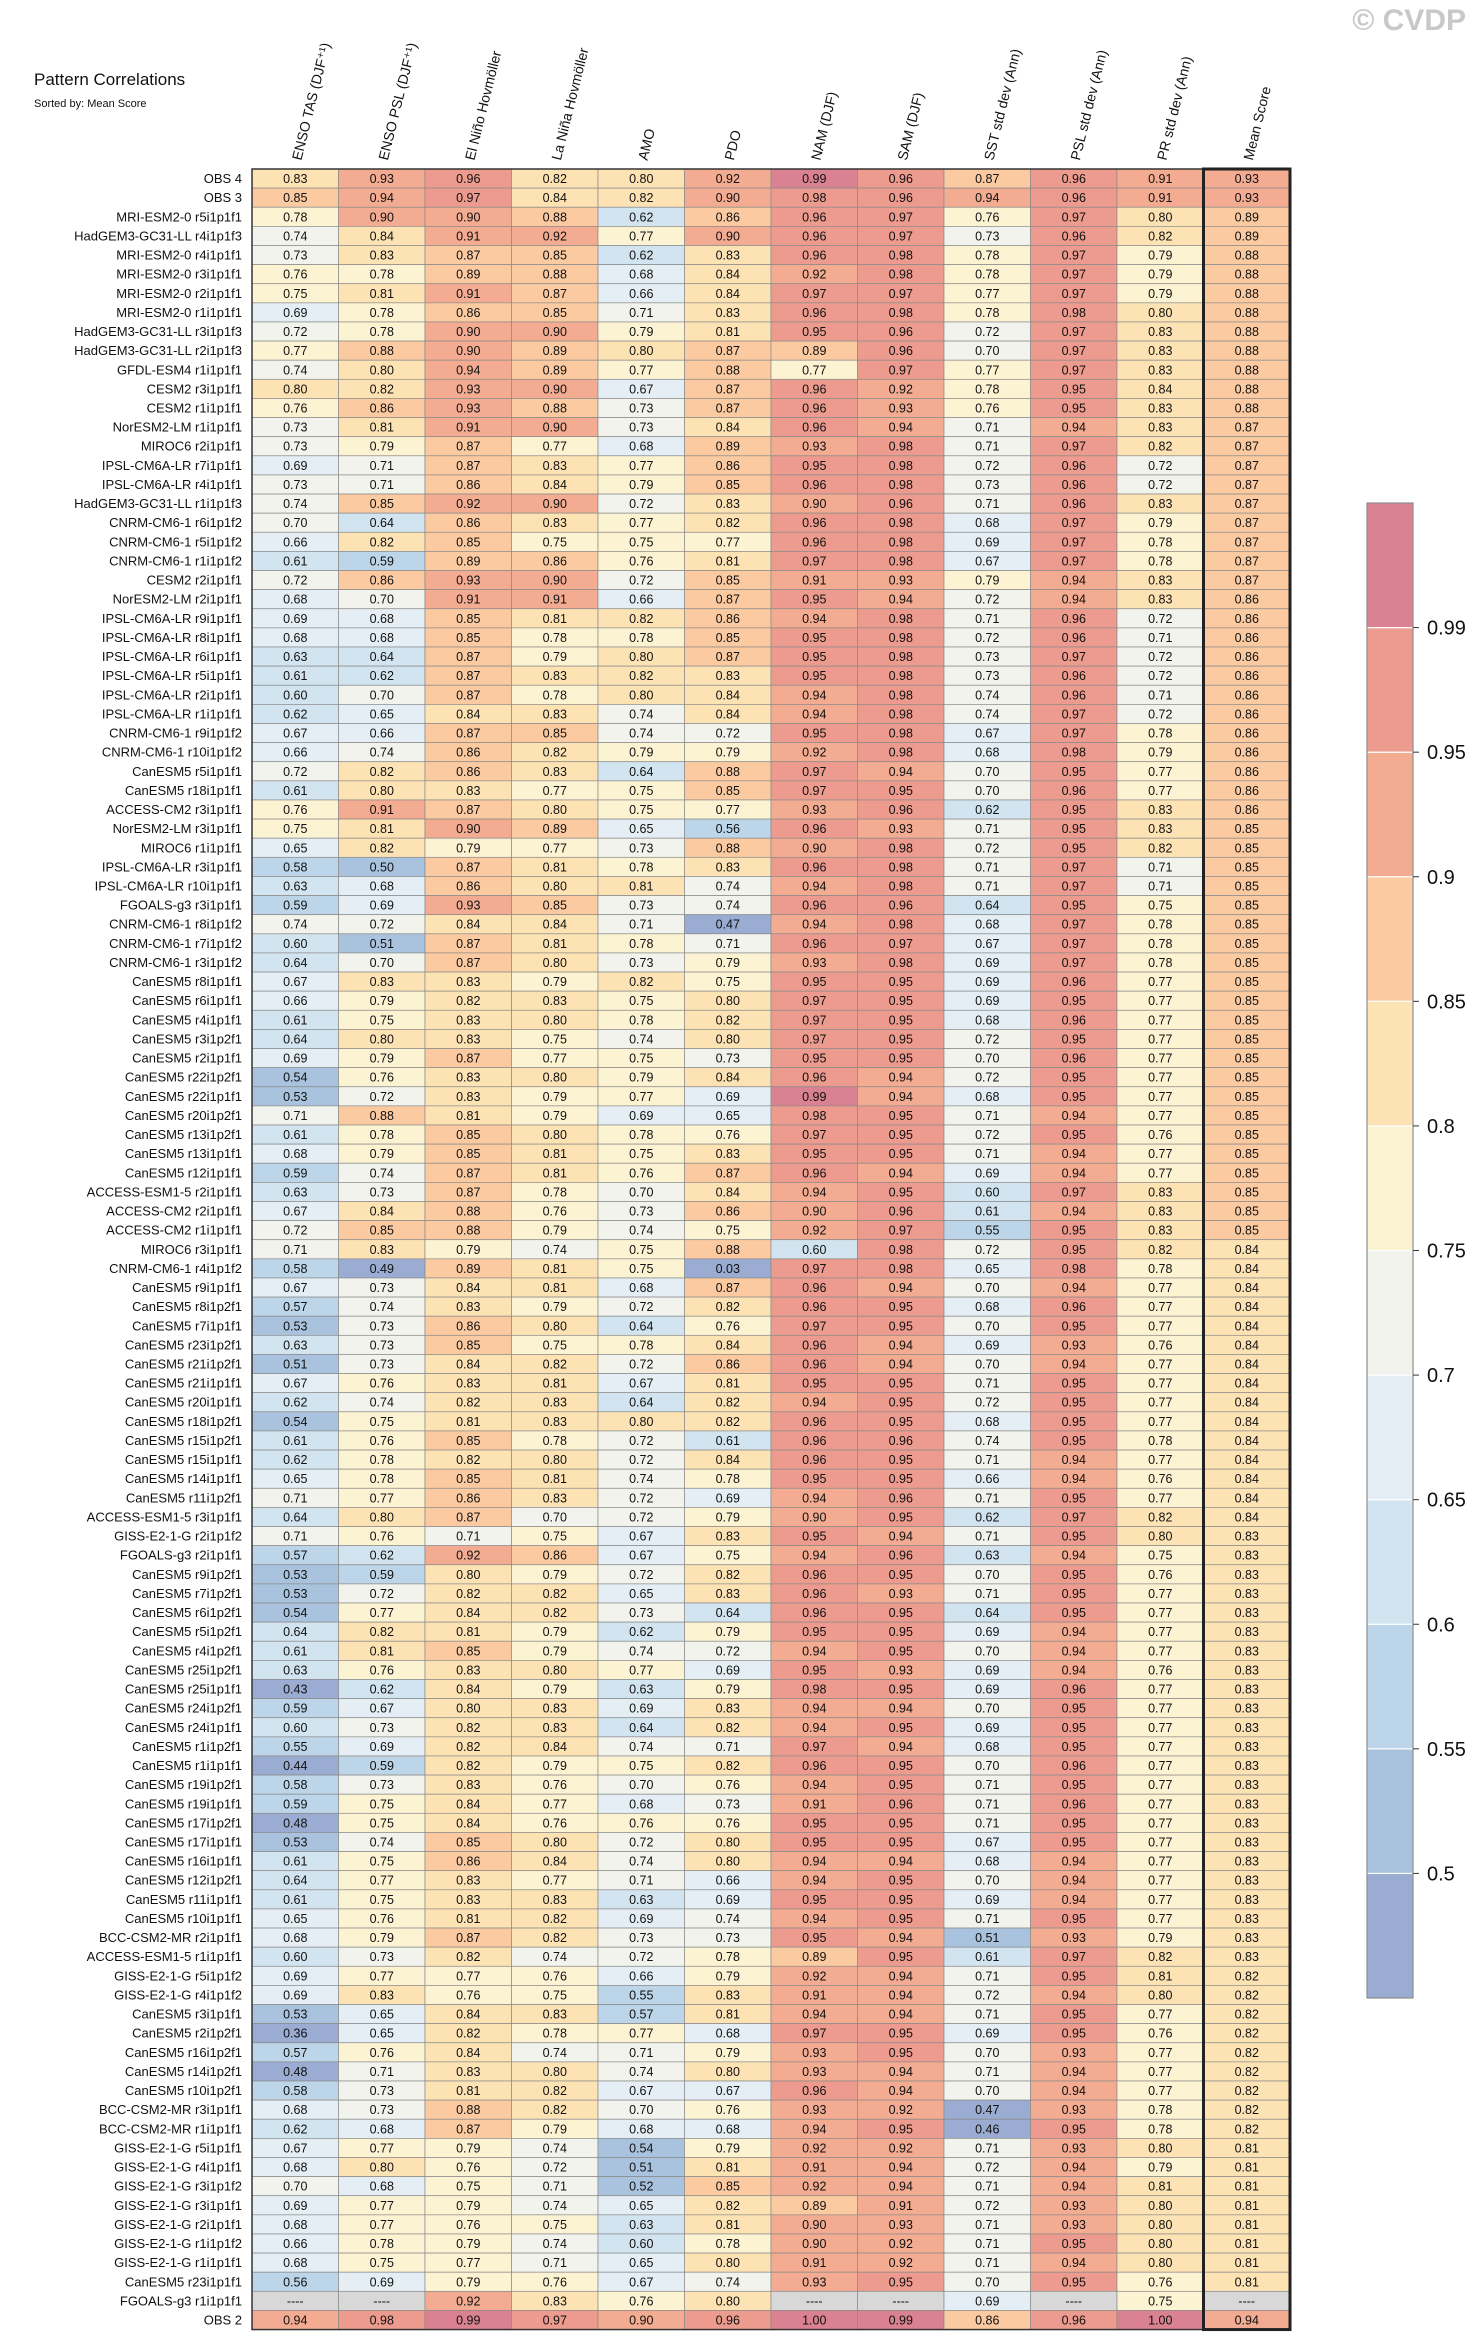 The image size is (1484, 2342). Describe the element at coordinates (1446, 753) in the screenshot. I see `colorbar-tick-label: 0.95` at that location.